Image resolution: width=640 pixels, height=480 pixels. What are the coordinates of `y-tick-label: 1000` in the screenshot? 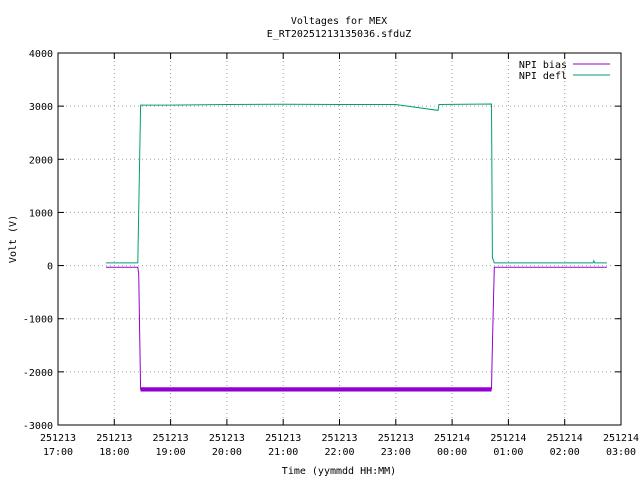 It's located at (41, 213).